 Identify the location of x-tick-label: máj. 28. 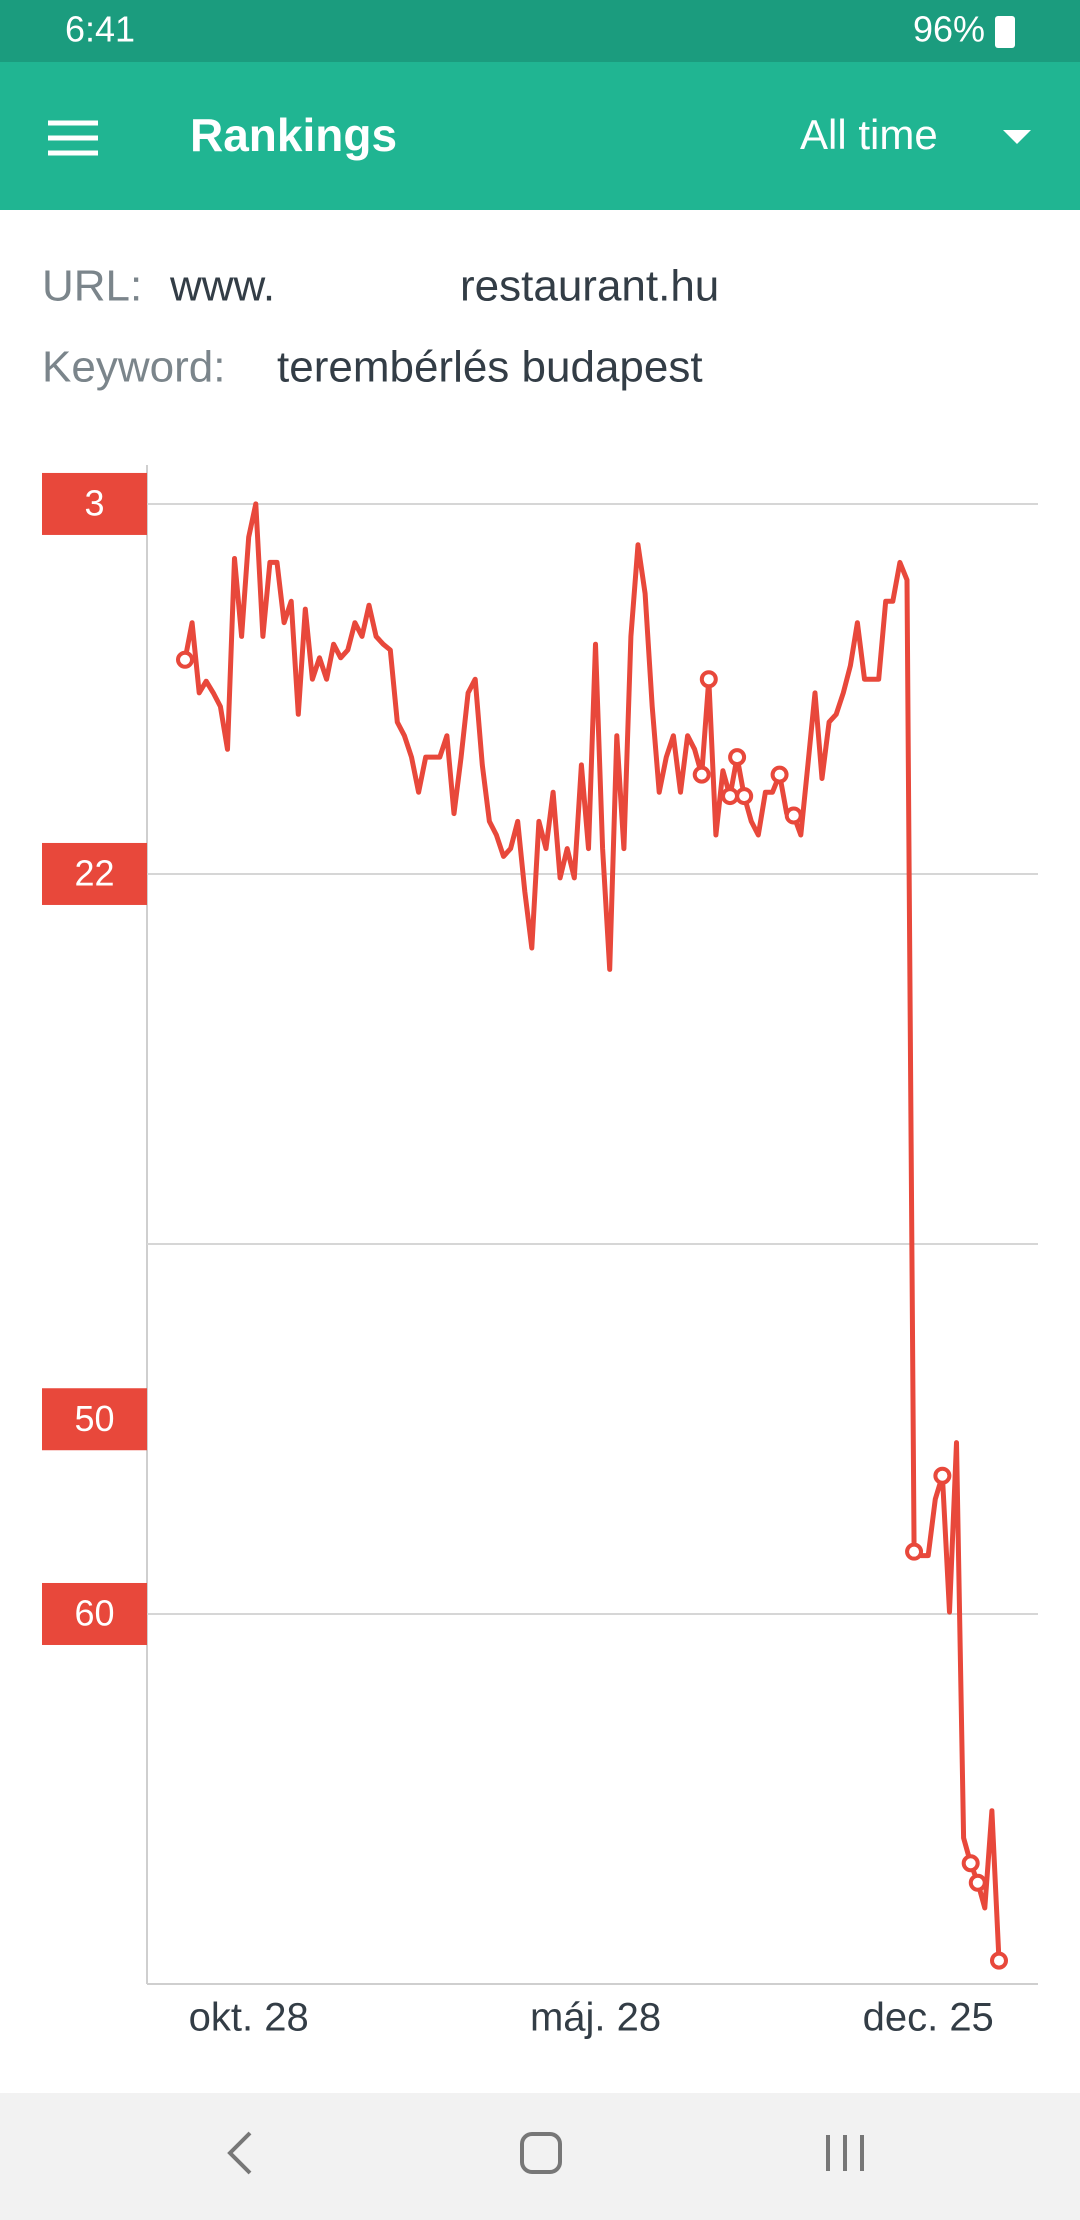
(595, 2018).